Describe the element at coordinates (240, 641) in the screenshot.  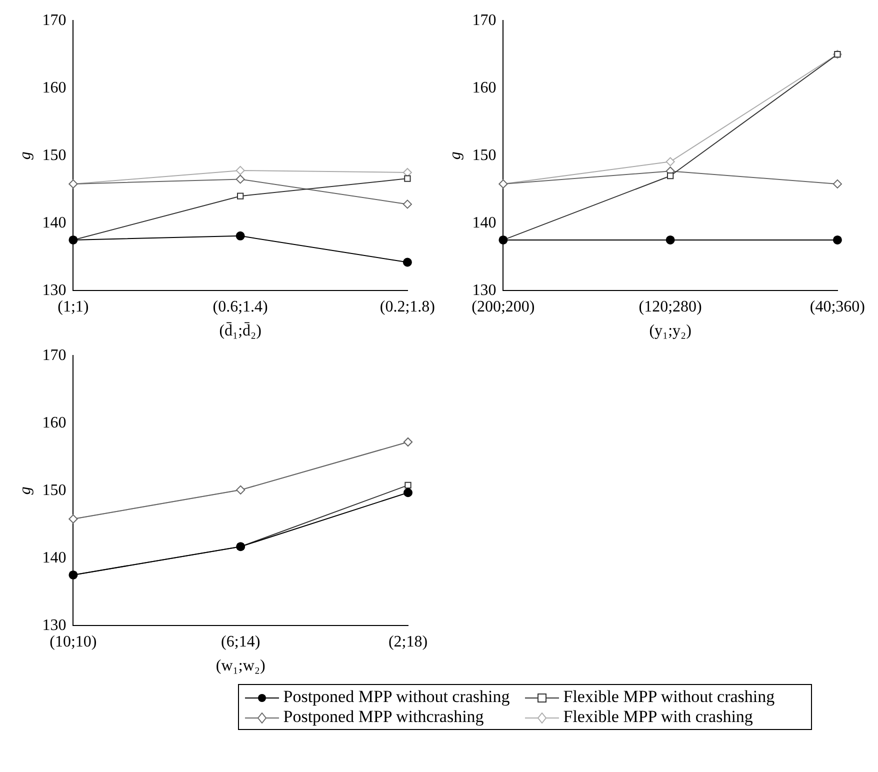
I see `x-tick-label: (6;14)` at that location.